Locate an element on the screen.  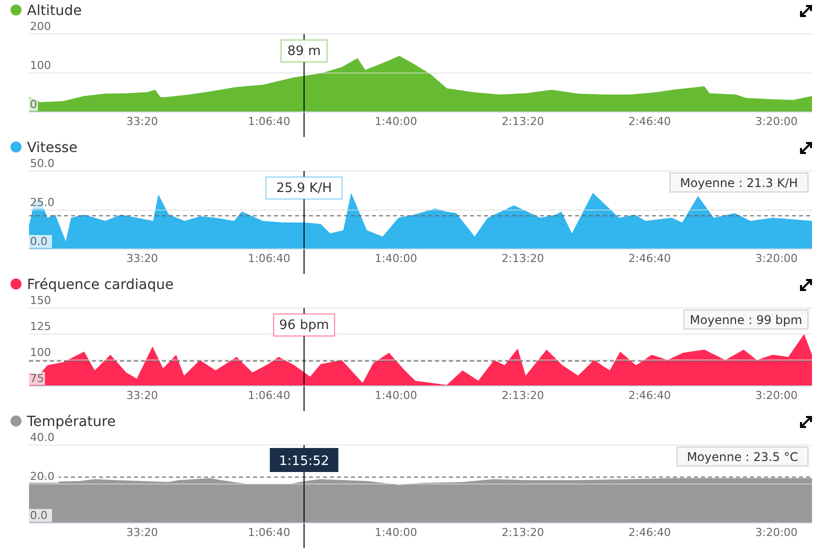
y-tick-label: 0 is located at coordinates (33, 104).